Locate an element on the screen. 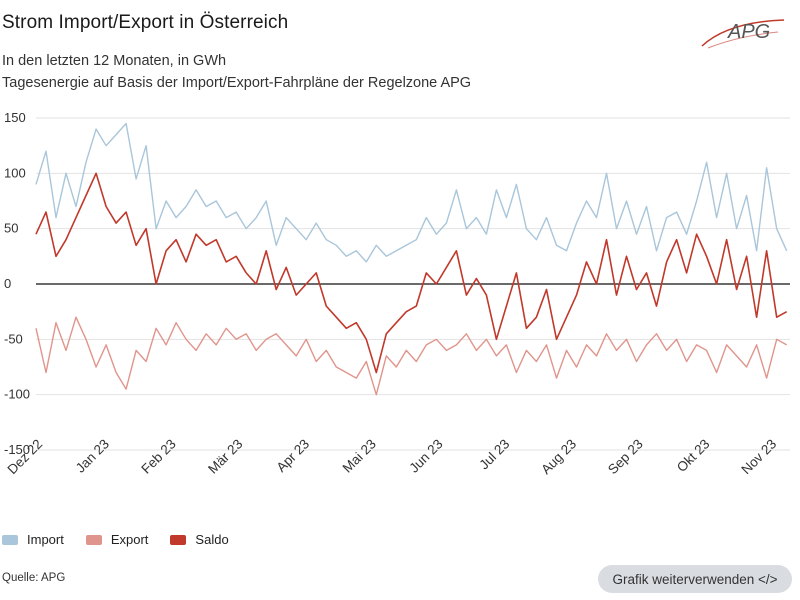 This screenshot has height=600, width=800. legend-item-saldo: Saldo is located at coordinates (199, 539).